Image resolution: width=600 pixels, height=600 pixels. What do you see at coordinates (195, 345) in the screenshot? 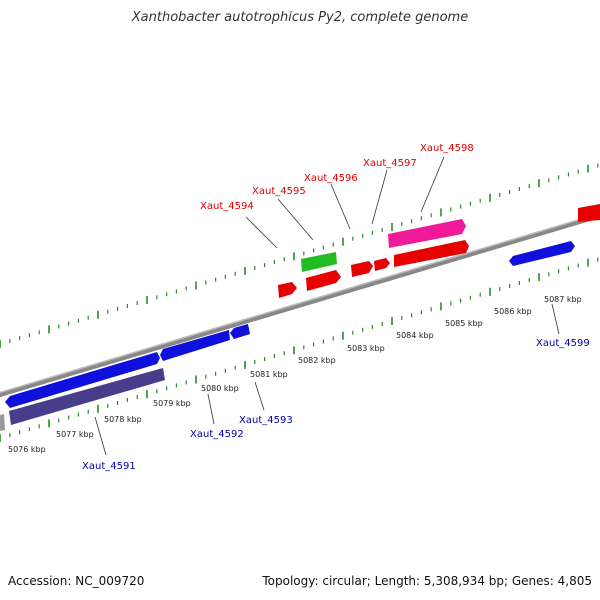
I see `gene-blue-short` at bounding box center [195, 345].